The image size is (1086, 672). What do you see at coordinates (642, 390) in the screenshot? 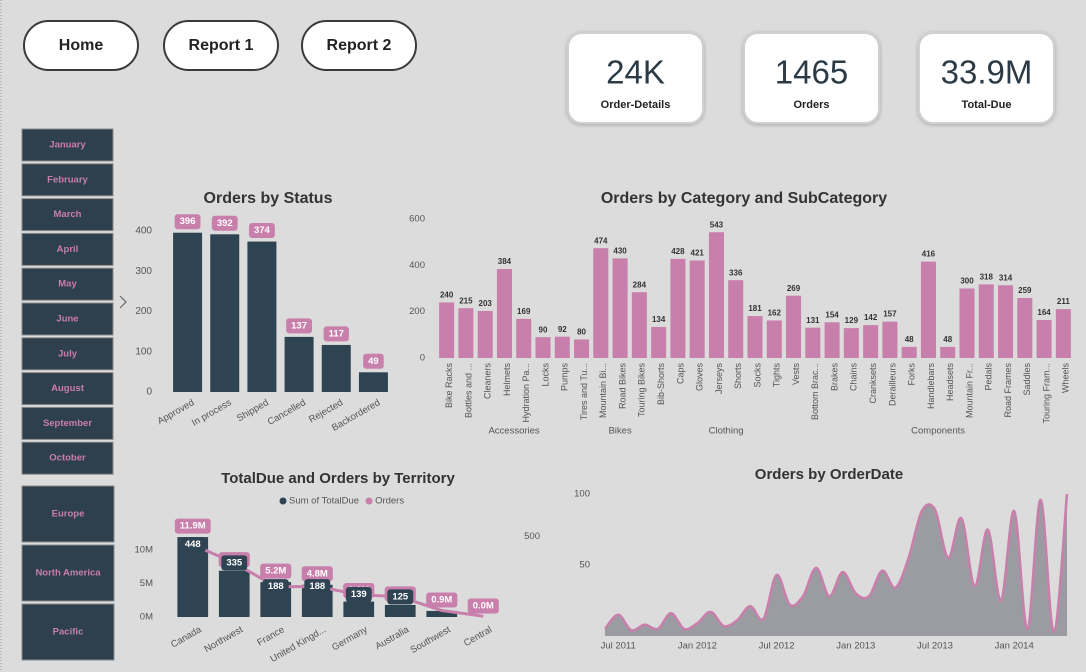
I see `x-tick-label: Touring Bikes` at bounding box center [642, 390].